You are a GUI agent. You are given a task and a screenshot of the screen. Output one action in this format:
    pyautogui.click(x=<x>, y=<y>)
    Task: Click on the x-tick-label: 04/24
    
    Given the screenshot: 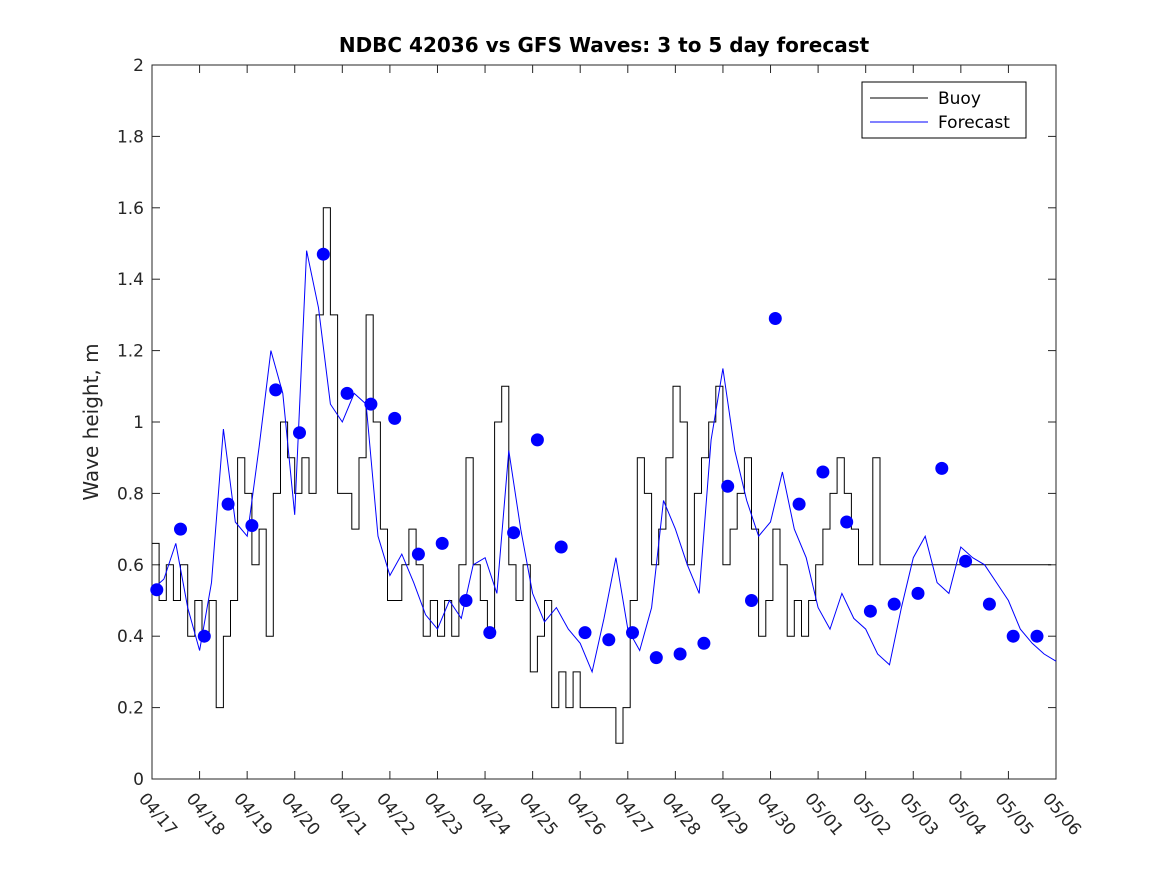 What is the action you would take?
    pyautogui.click(x=490, y=814)
    